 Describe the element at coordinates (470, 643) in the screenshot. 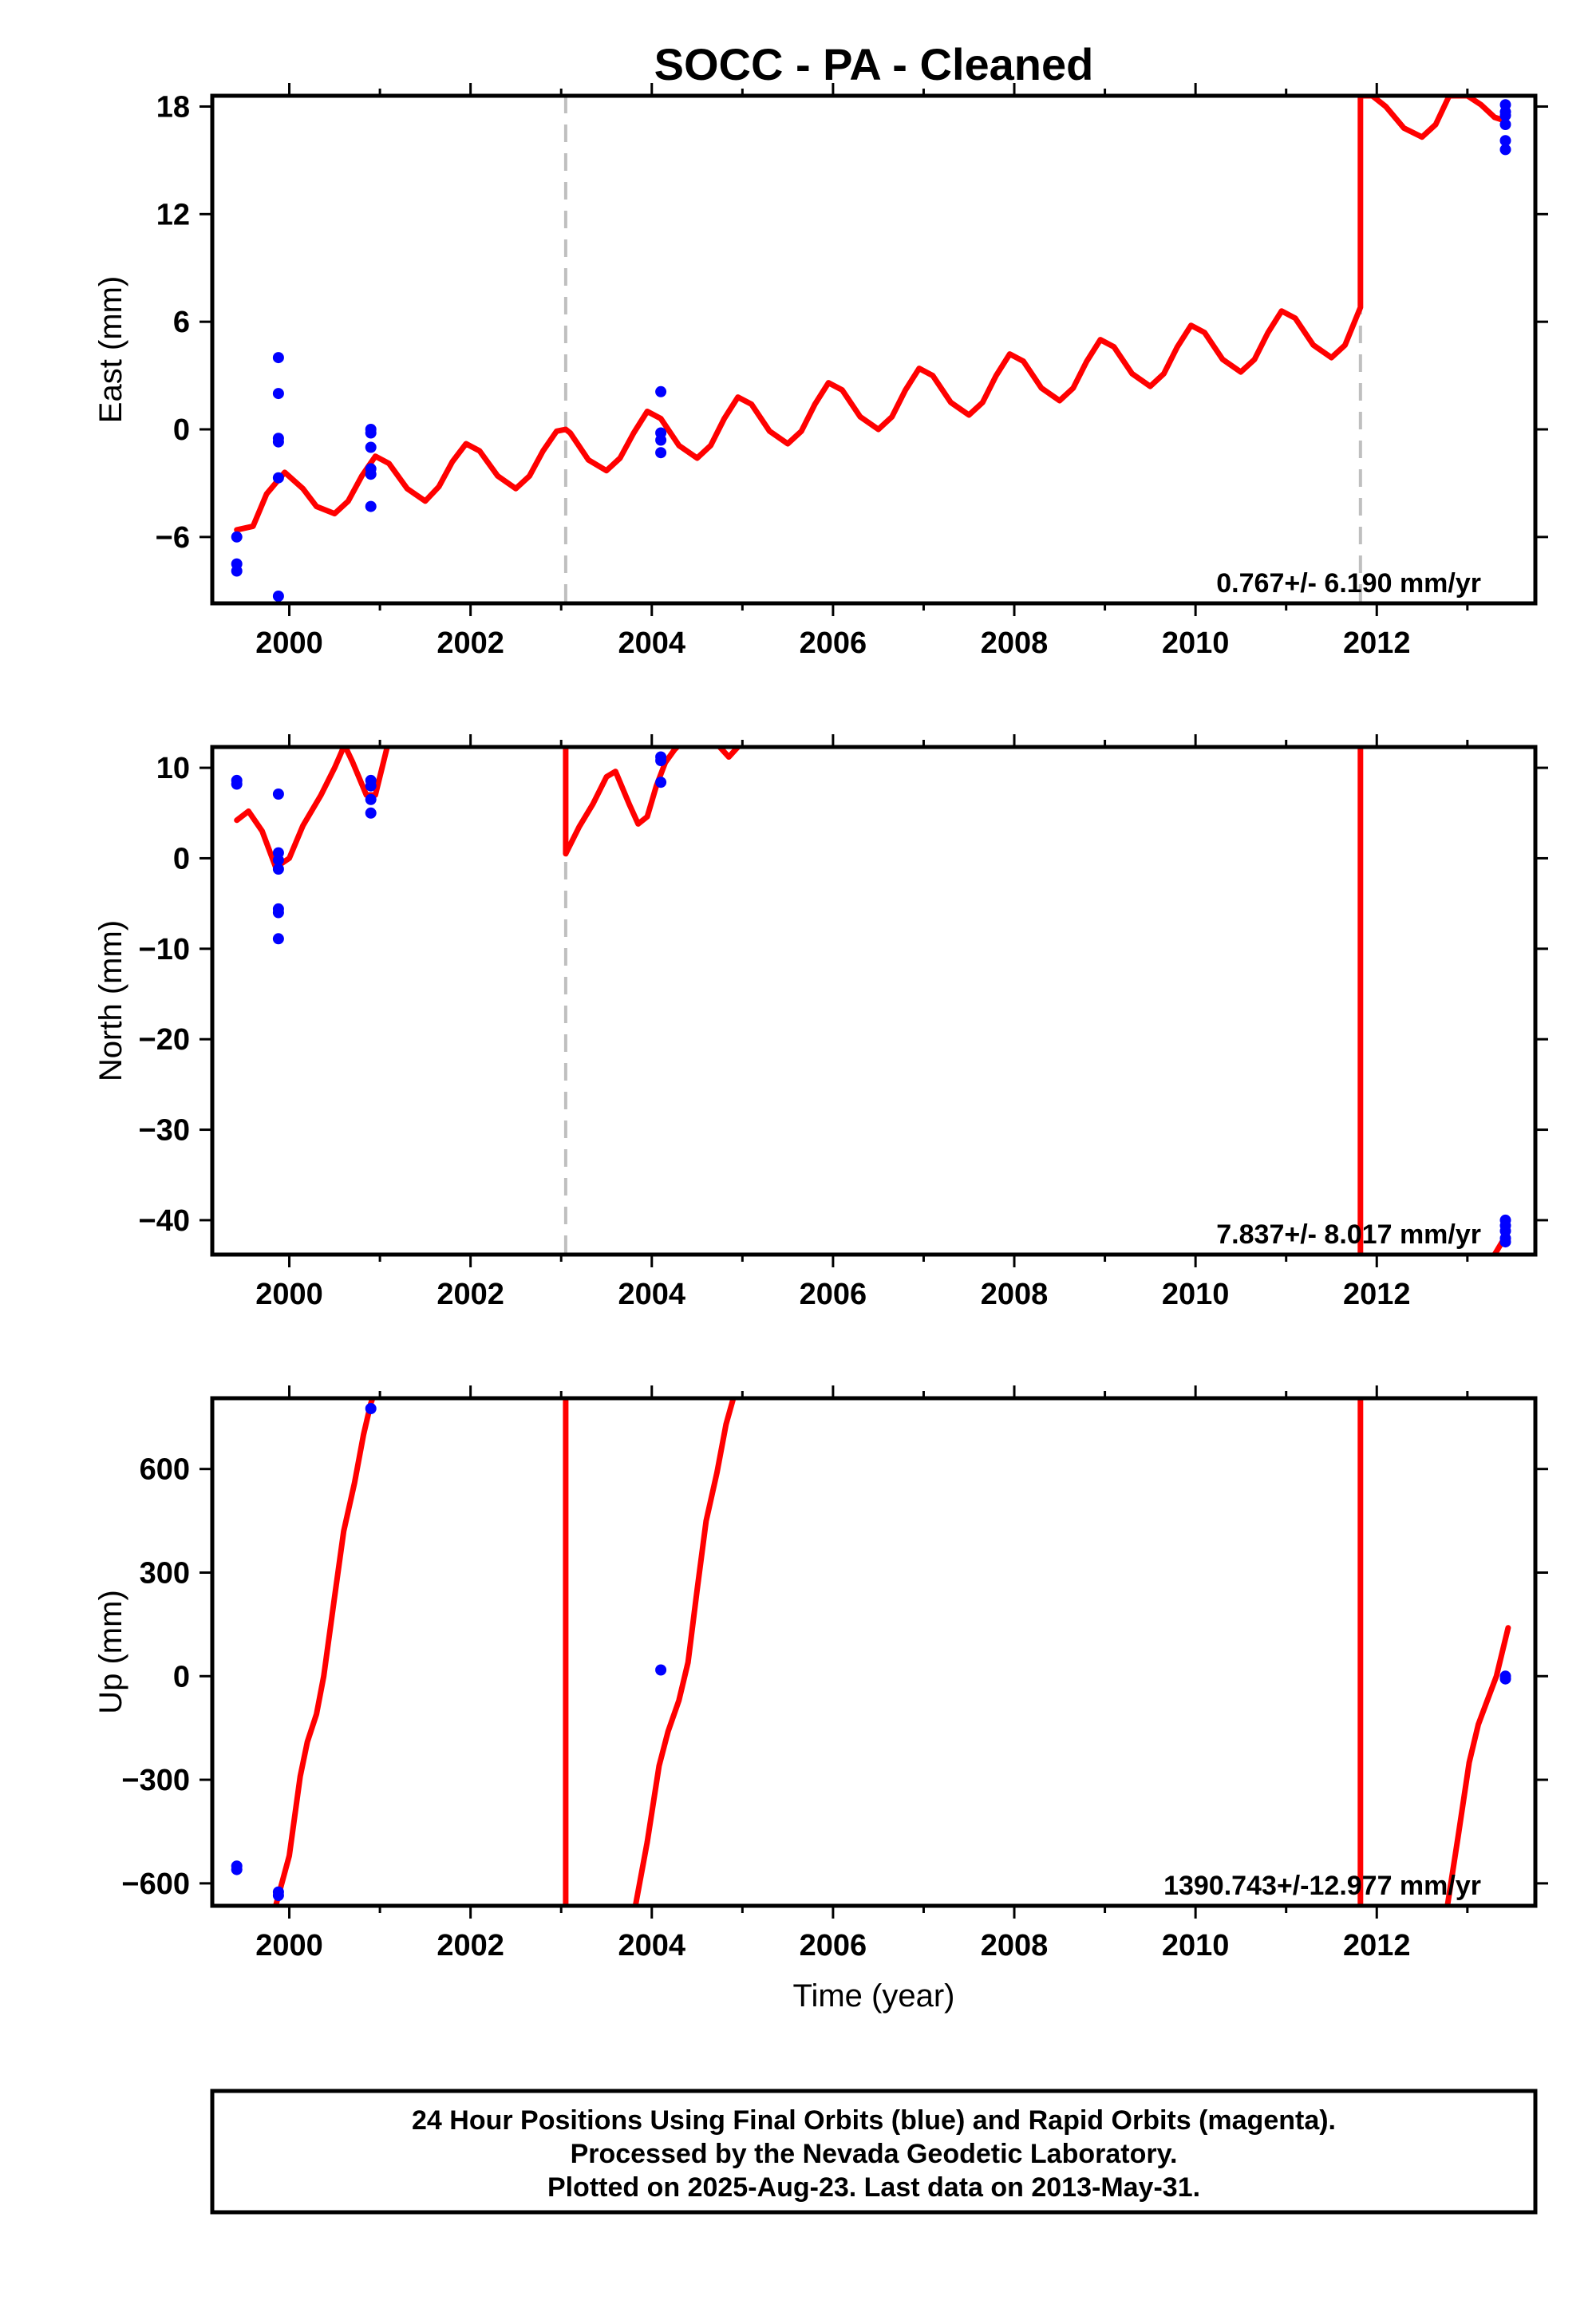

I see `east-x-tick-label: 2002` at that location.